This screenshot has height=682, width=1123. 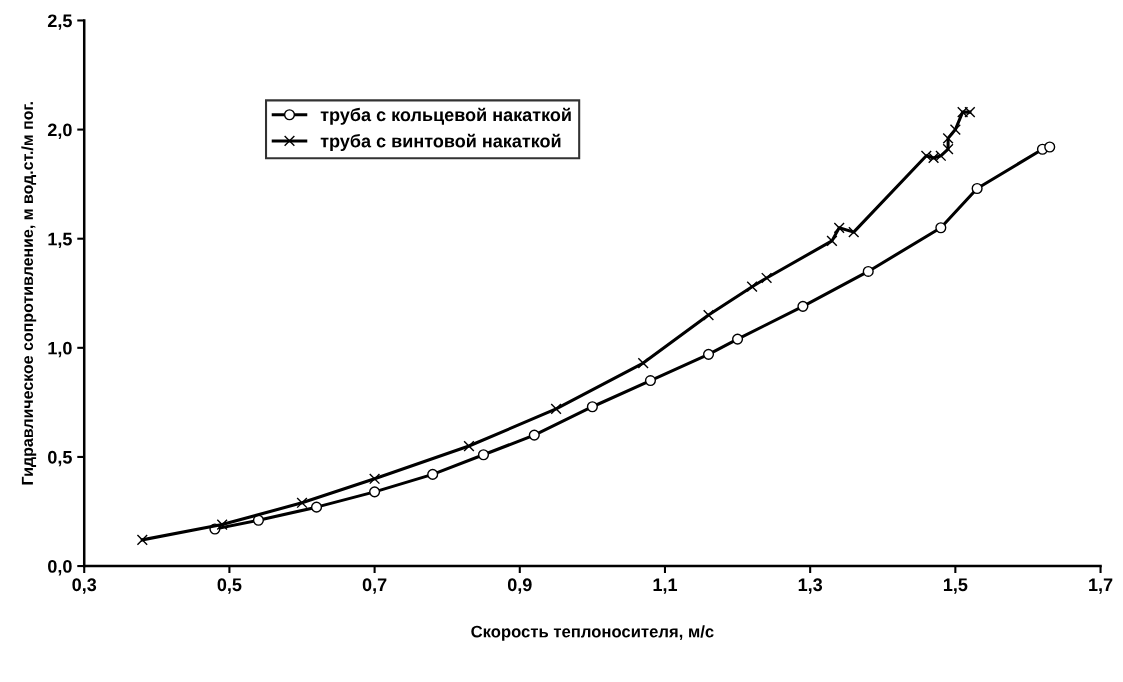 I want to click on x-tick-label: 1,7, so click(x=1101, y=586).